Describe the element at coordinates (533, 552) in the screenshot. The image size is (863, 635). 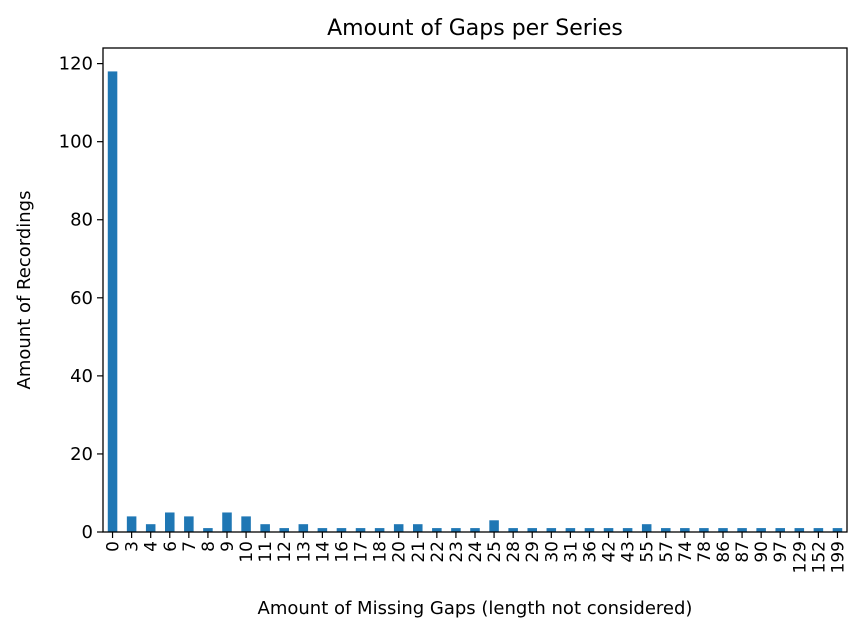
I see `x-tick-label: 29` at that location.